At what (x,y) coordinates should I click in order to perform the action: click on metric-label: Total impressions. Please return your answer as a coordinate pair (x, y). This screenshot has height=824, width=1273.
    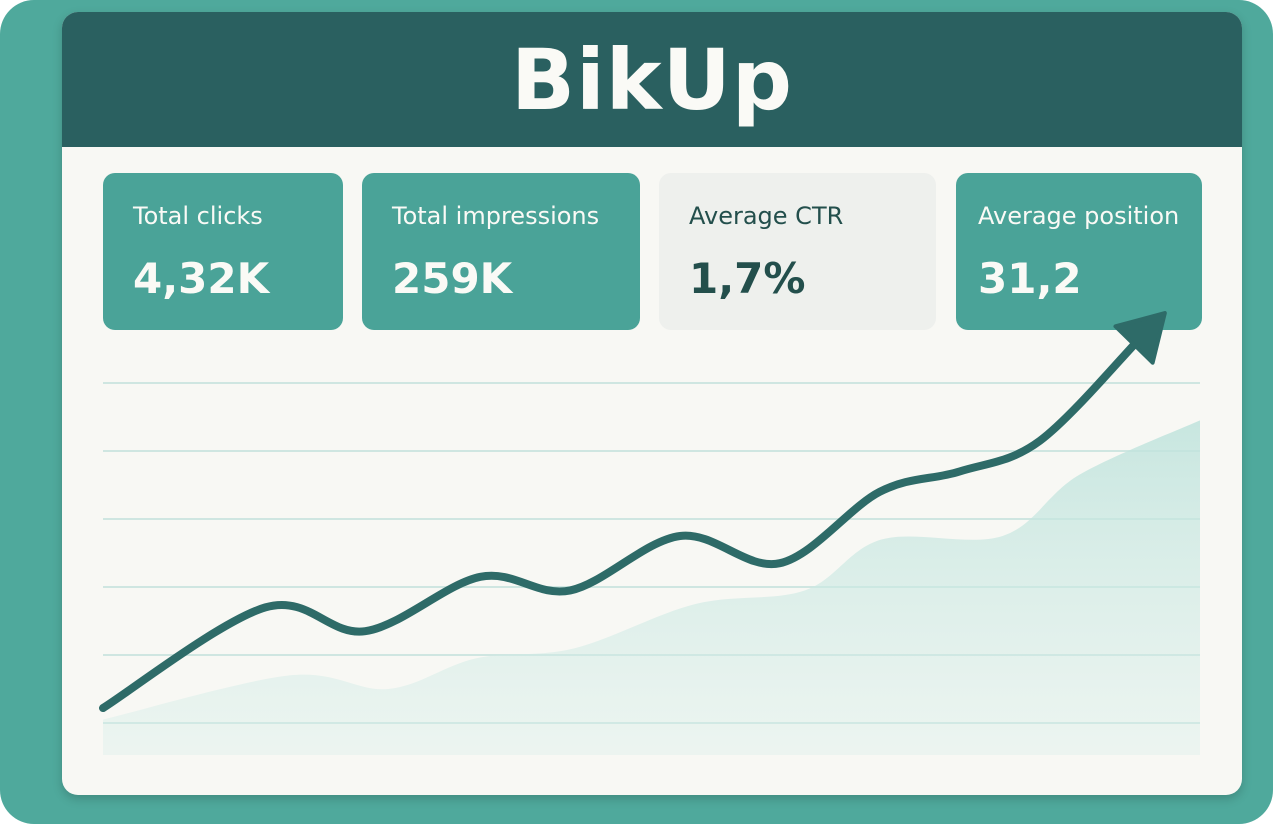
    Looking at the image, I should click on (496, 216).